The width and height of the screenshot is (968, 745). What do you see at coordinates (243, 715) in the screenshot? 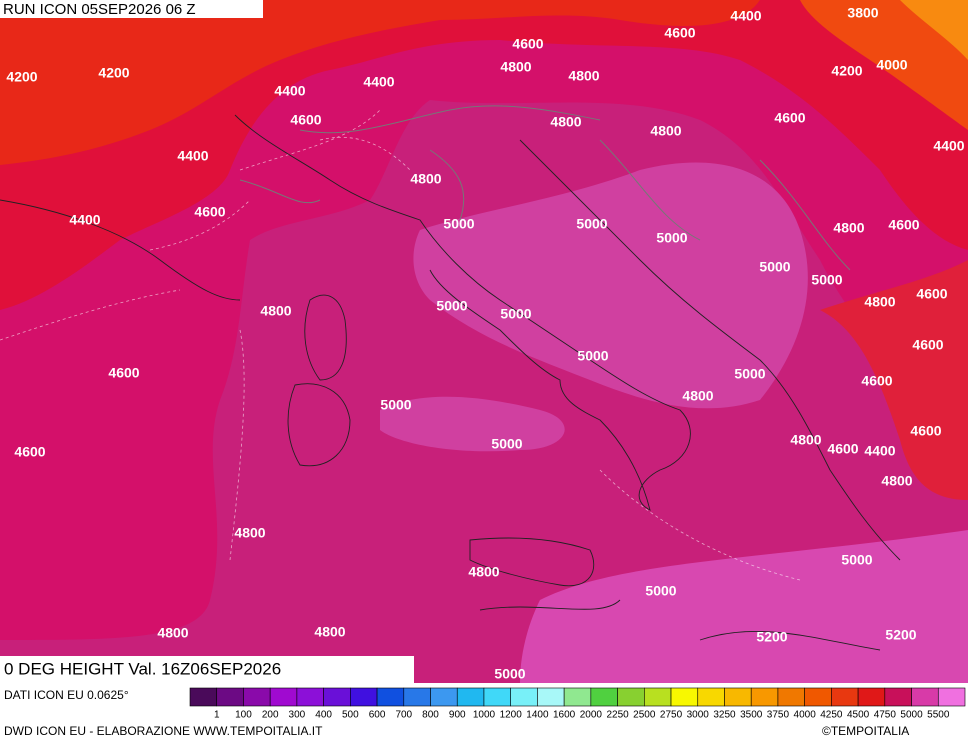
I see `colorbar-label: 100` at bounding box center [243, 715].